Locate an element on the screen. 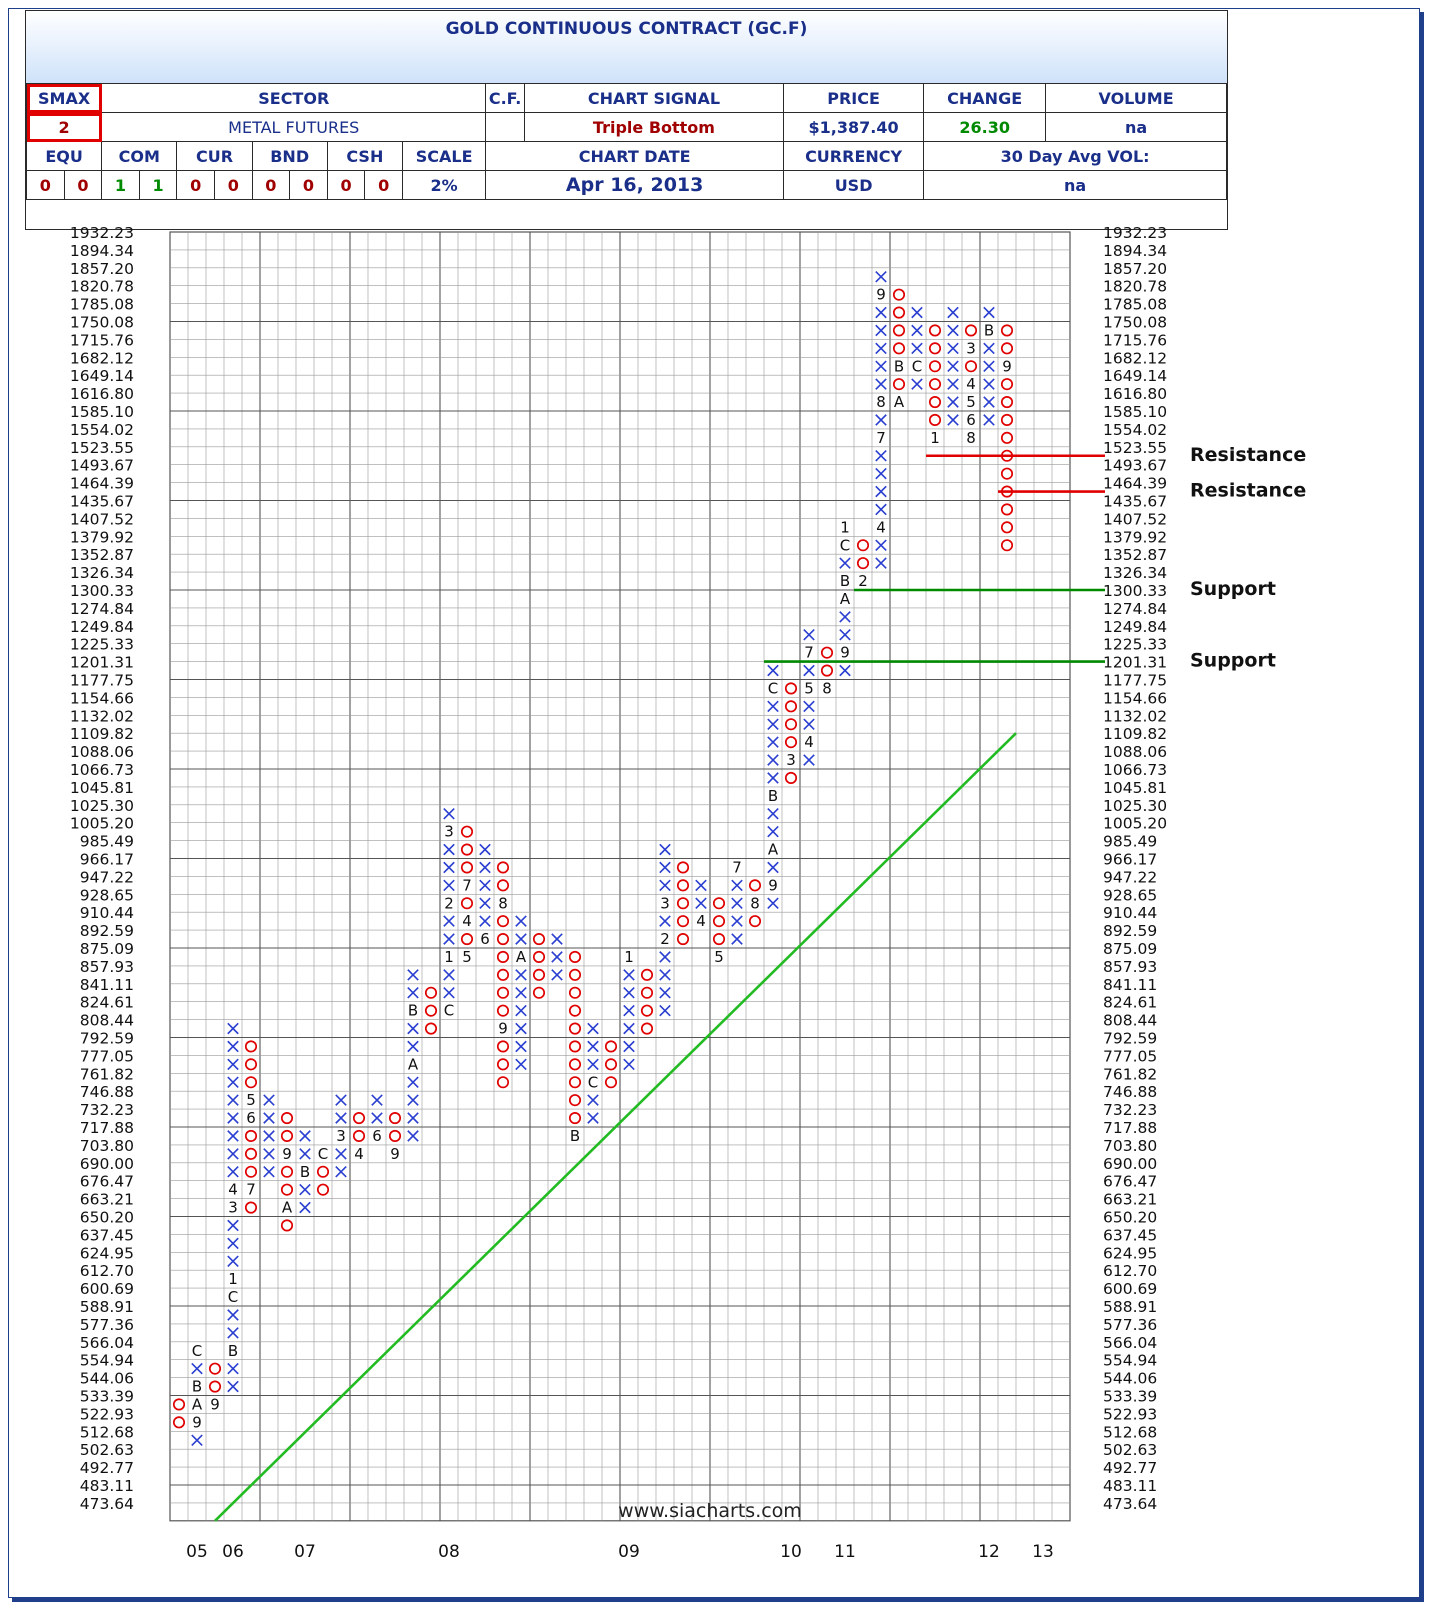 The width and height of the screenshot is (1438, 1608). y-tick-label-right: 1407.52 is located at coordinates (1135, 519).